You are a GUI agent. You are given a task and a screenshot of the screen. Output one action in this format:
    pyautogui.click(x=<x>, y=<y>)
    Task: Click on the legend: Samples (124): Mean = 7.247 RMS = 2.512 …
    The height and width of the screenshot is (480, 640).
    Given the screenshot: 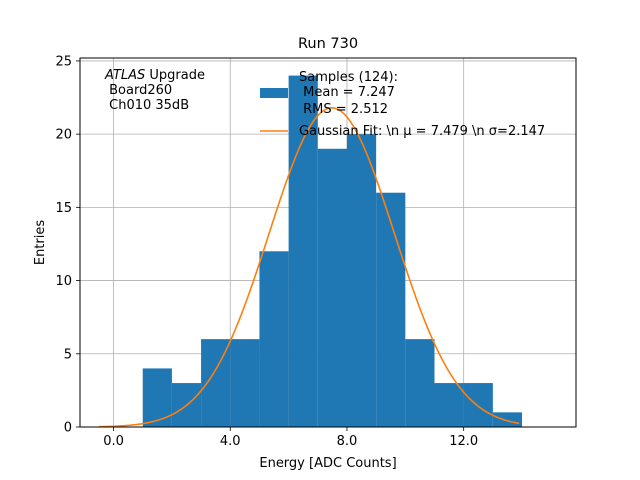 What is the action you would take?
    pyautogui.click(x=402, y=104)
    